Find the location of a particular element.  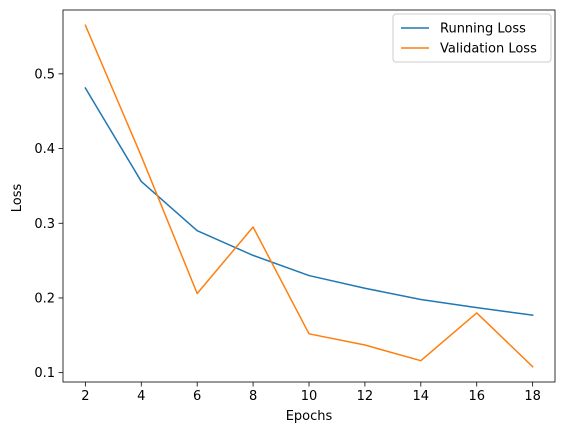

y-tick-label: 0.4 is located at coordinates (44, 149).